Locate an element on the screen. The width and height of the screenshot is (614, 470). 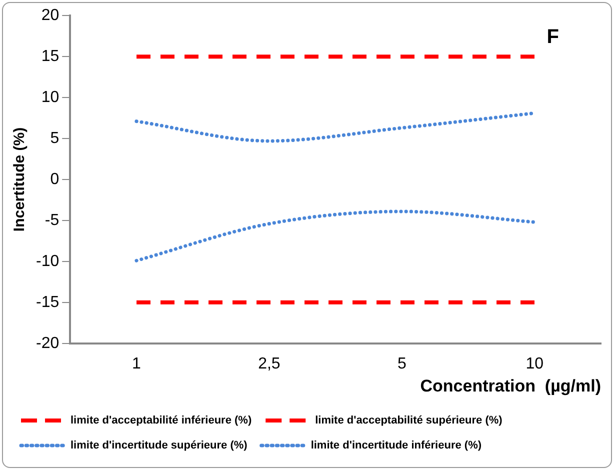
line-series is located at coordinates (335, 236).